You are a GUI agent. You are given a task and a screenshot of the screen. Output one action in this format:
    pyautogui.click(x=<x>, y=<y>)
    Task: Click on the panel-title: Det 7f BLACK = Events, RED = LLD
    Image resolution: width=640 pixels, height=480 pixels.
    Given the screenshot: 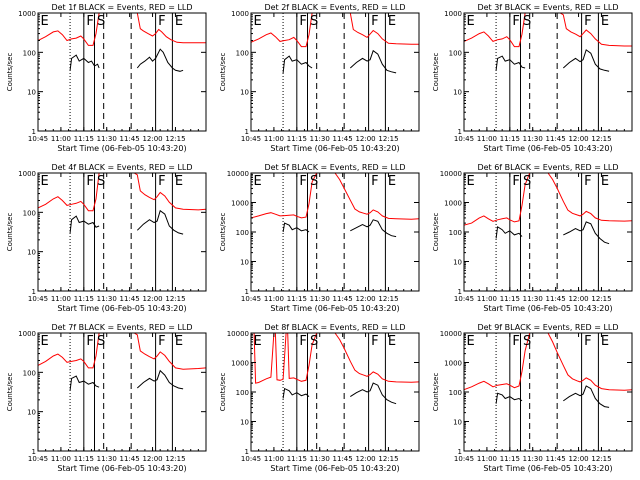 What is the action you would take?
    pyautogui.click(x=121, y=327)
    